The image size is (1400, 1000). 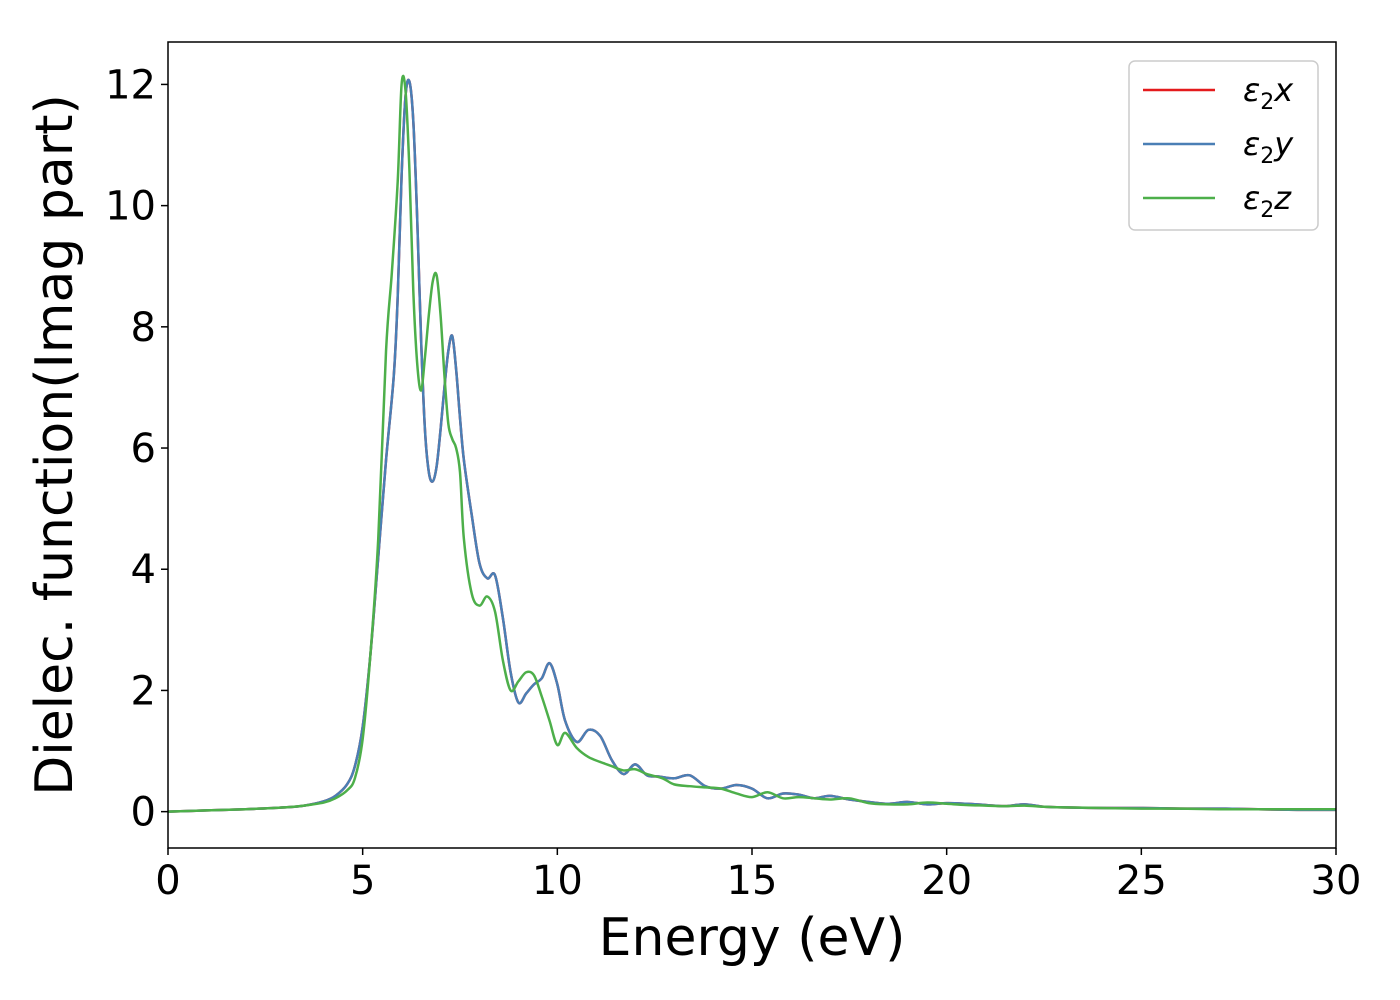 What do you see at coordinates (1336, 881) in the screenshot?
I see `x-tick-label: 30` at bounding box center [1336, 881].